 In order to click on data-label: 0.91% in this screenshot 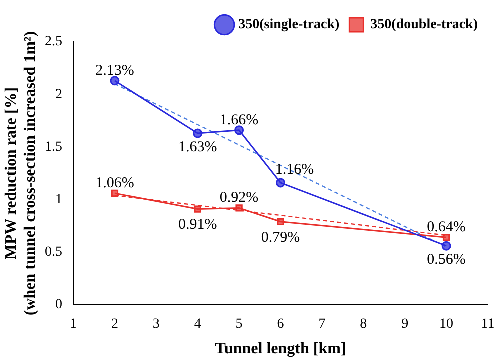, I will do `click(198, 225)`.